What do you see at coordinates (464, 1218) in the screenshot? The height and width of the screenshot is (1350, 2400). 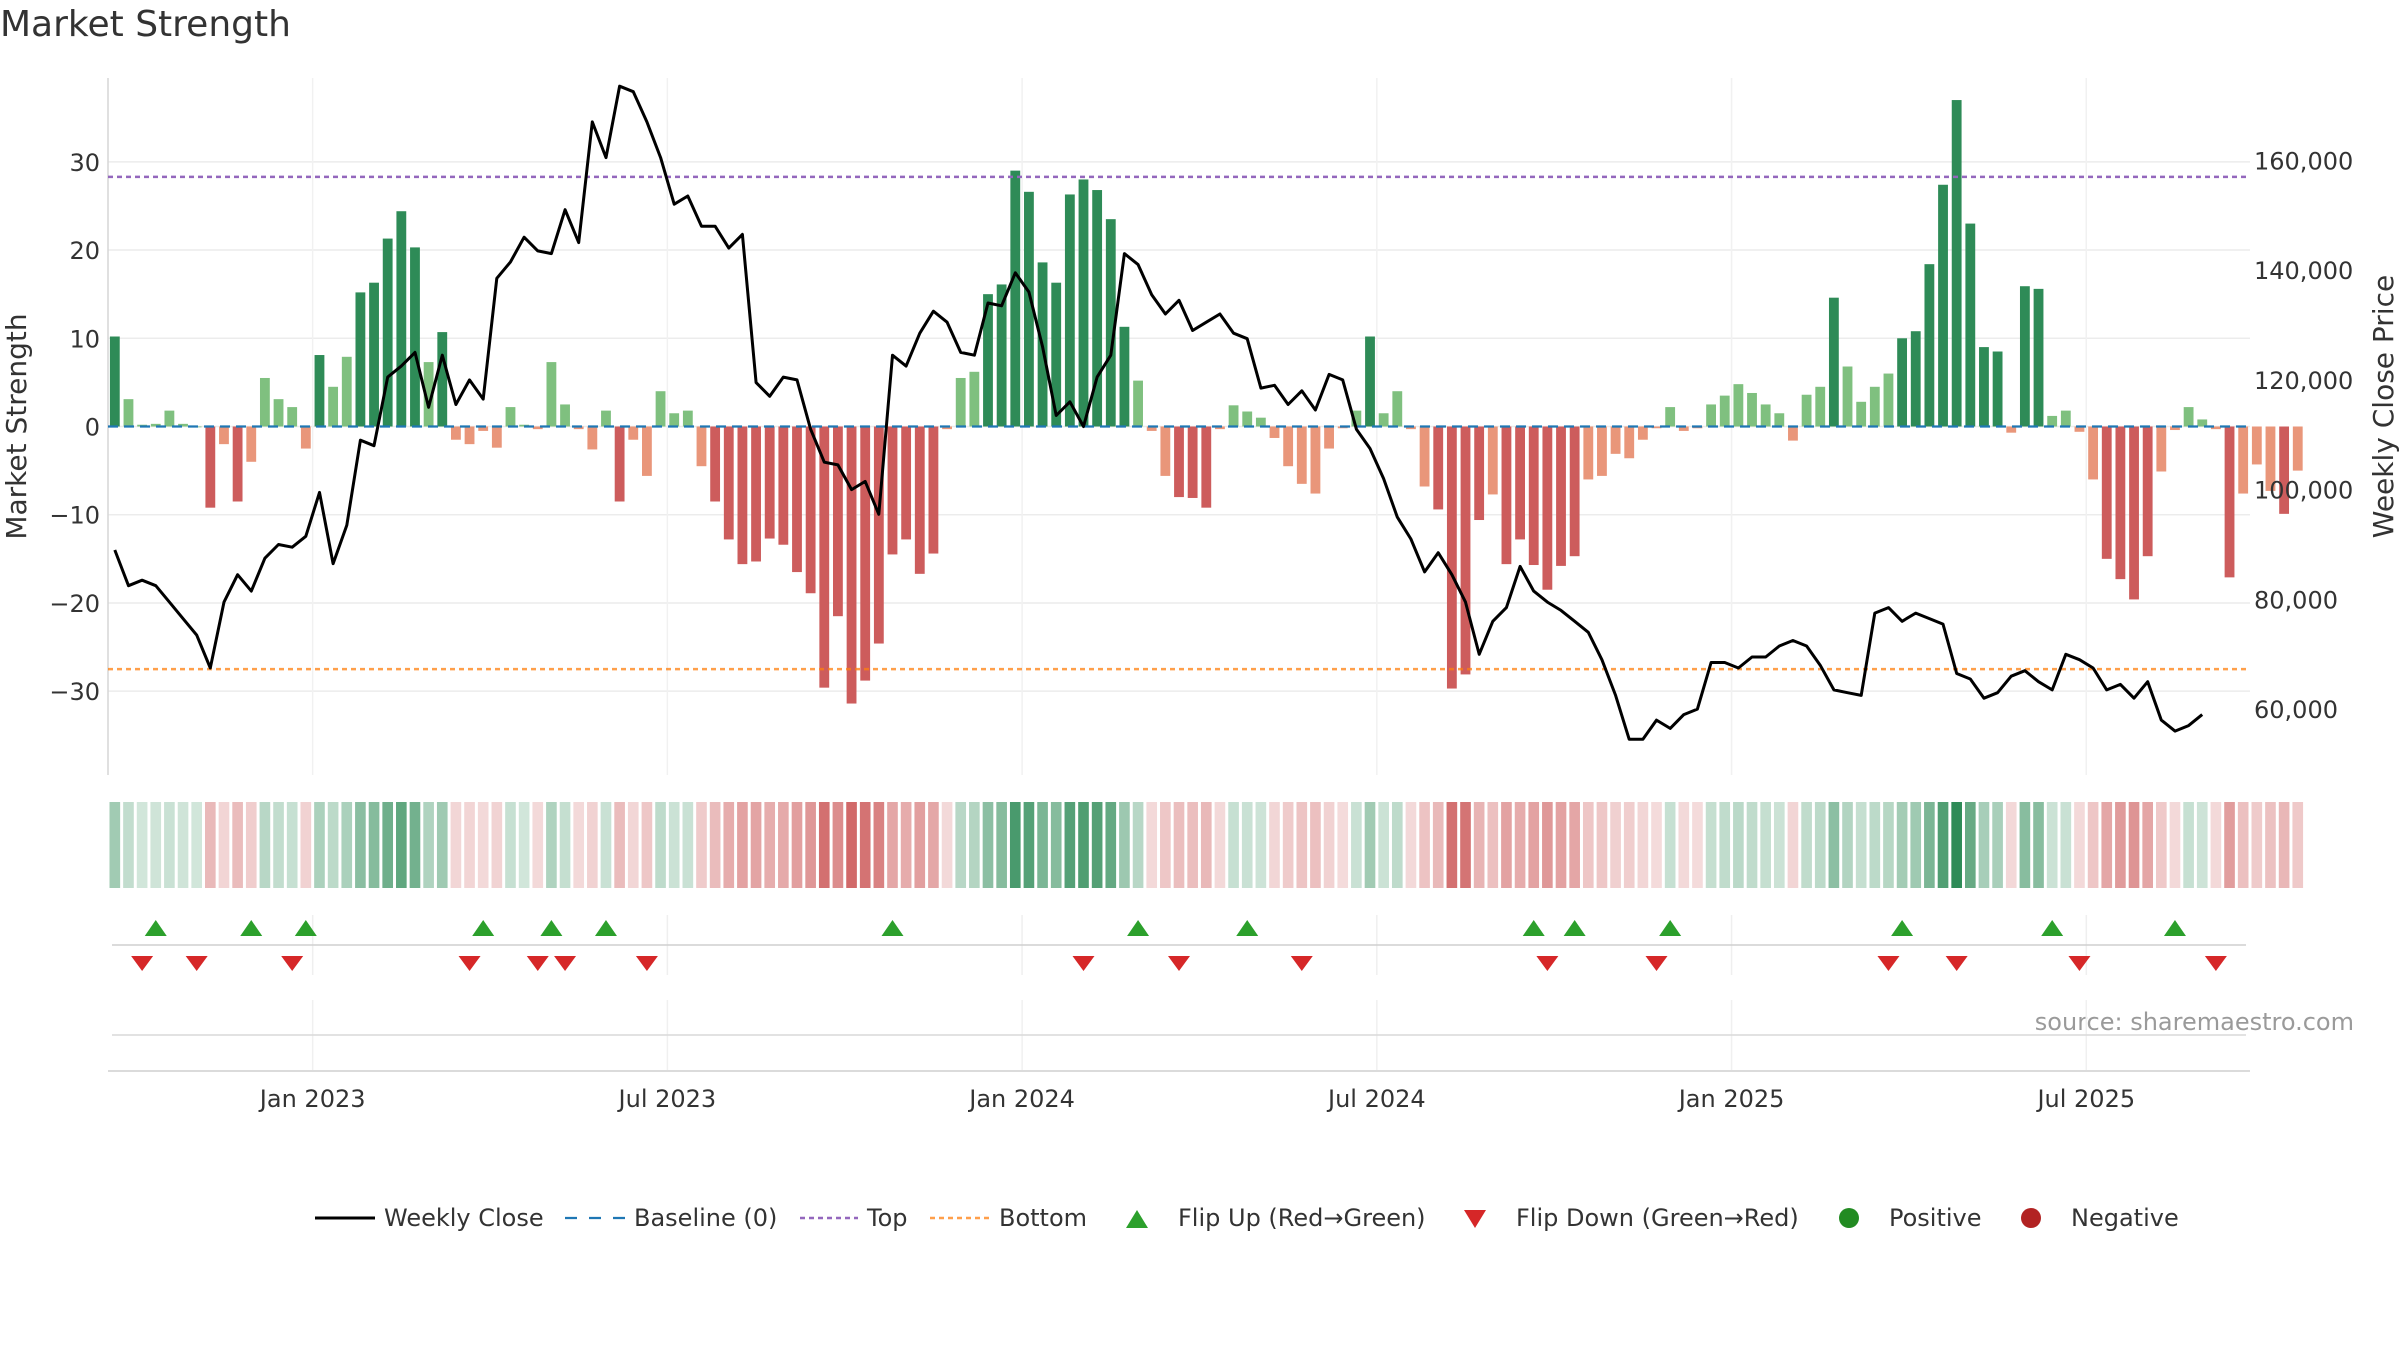 I see `legend-label: Weekly Close` at bounding box center [464, 1218].